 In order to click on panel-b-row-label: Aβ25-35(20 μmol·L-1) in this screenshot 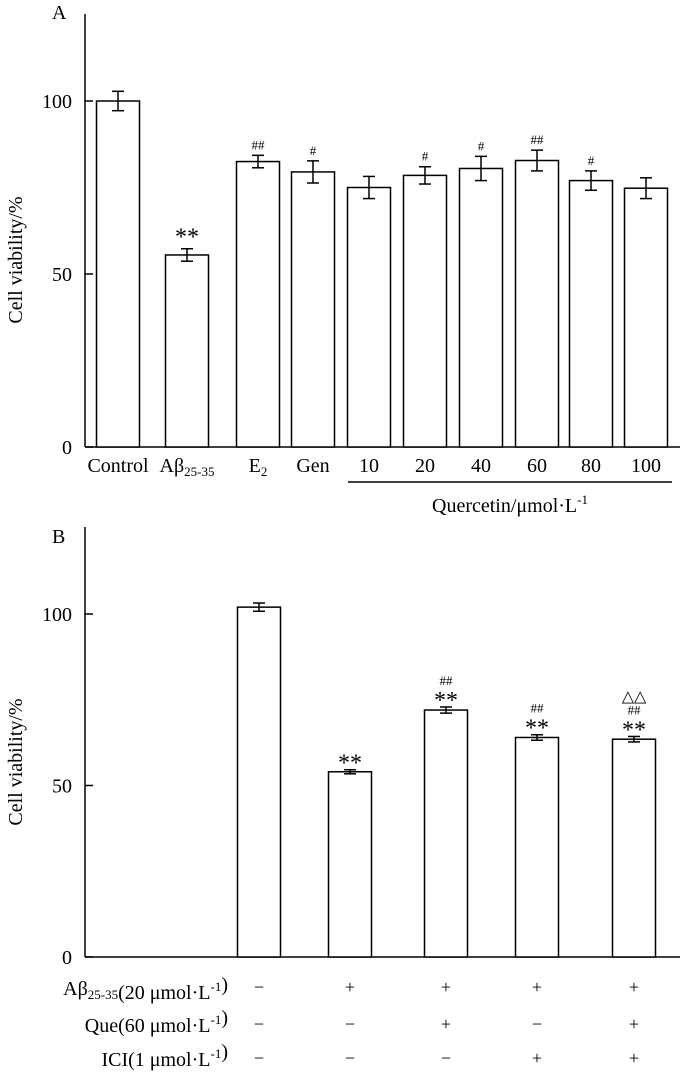, I will do `click(145, 989)`.